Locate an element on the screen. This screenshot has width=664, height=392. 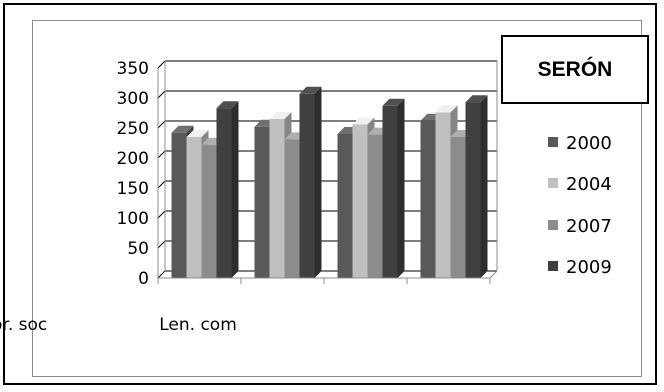
category-label: Compr. soc is located at coordinates (23, 325).